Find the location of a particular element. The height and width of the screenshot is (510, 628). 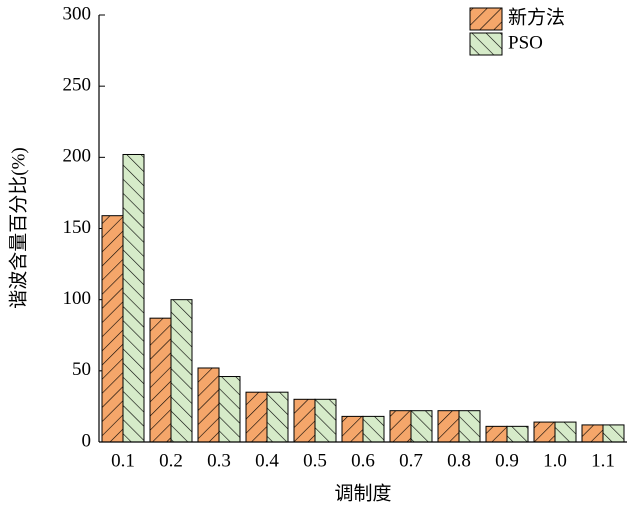

x-tick-label: 0.4 is located at coordinates (267, 460).